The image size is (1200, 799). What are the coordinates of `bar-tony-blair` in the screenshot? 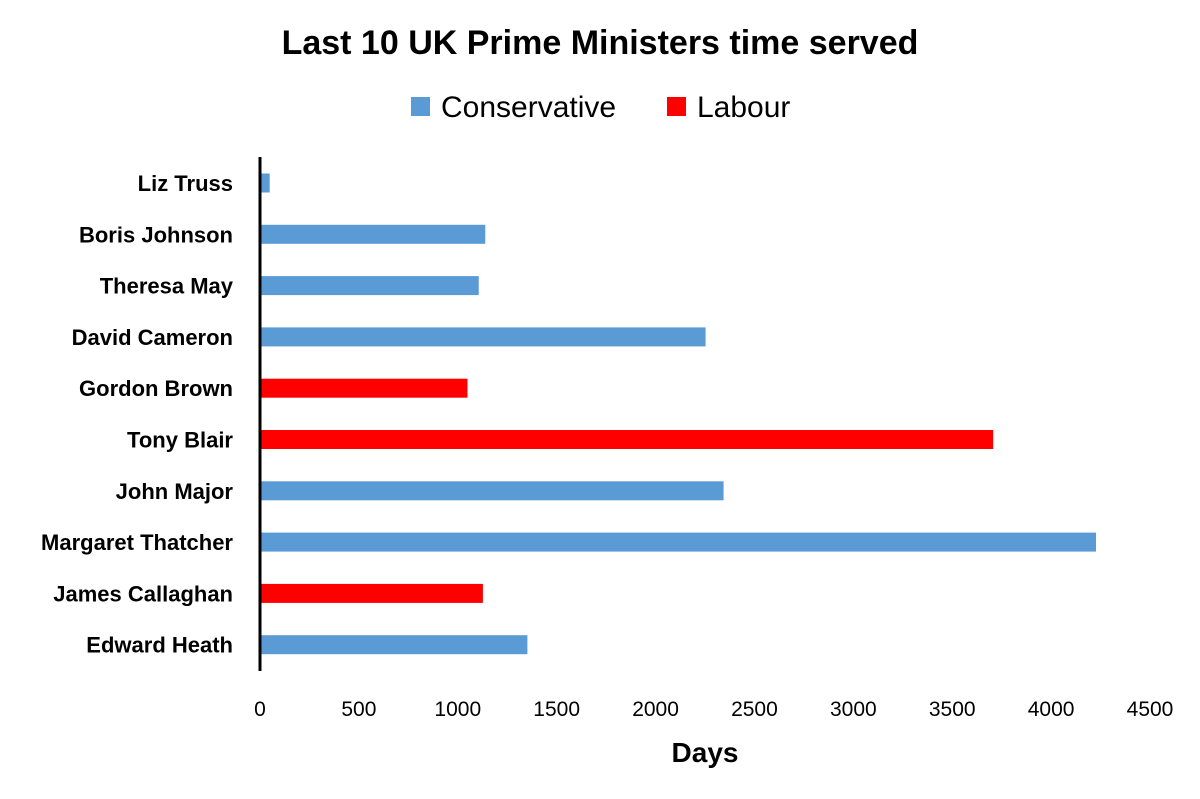 It's located at (627, 439).